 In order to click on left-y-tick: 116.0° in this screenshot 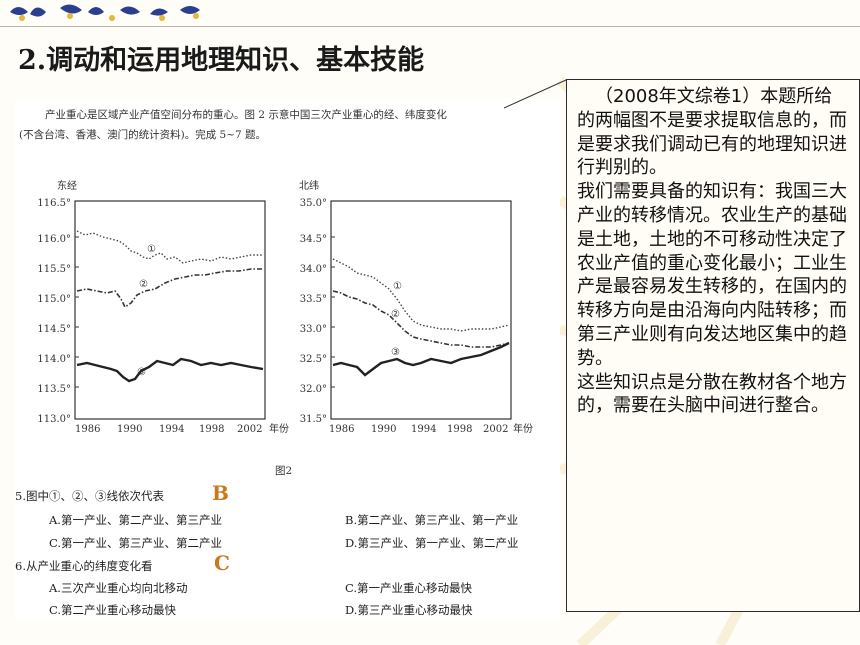, I will do `click(54, 239)`.